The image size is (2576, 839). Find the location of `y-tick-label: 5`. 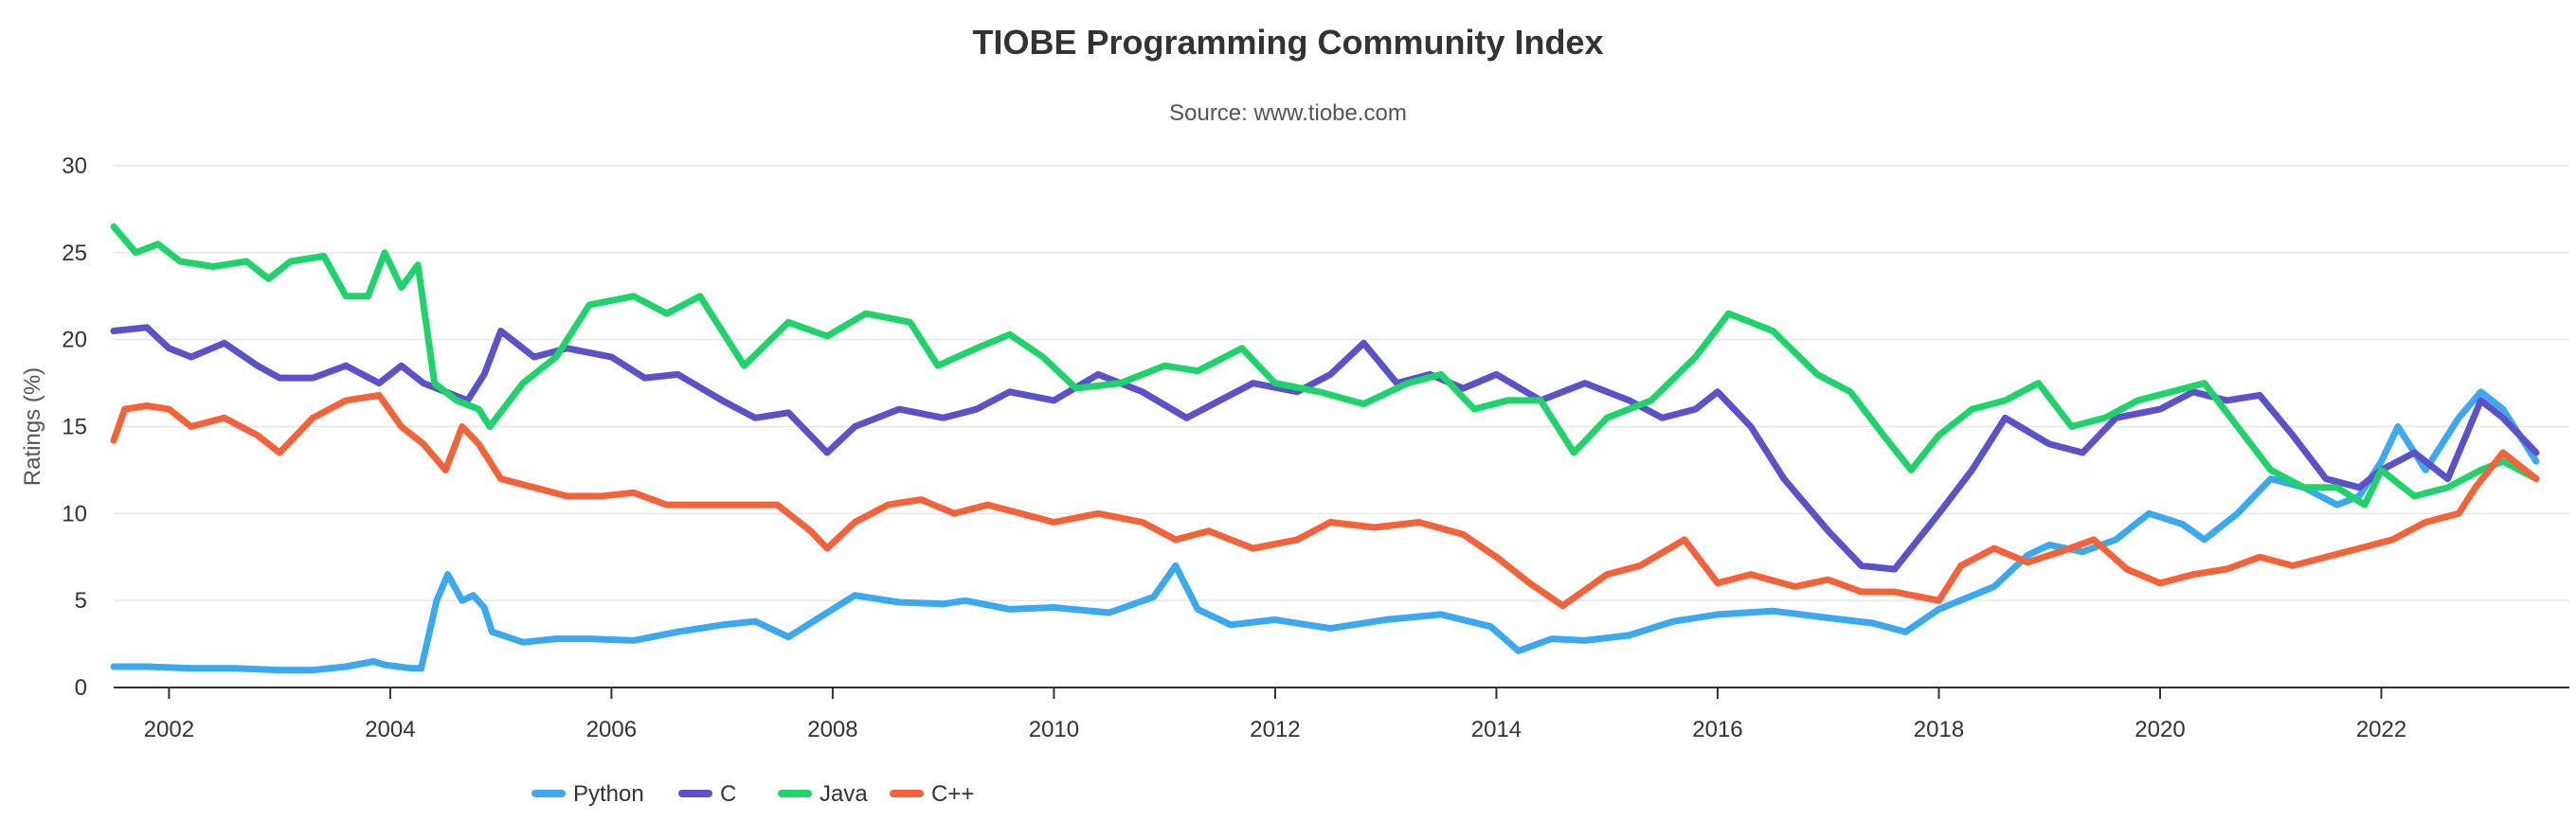

y-tick-label: 5 is located at coordinates (81, 601).